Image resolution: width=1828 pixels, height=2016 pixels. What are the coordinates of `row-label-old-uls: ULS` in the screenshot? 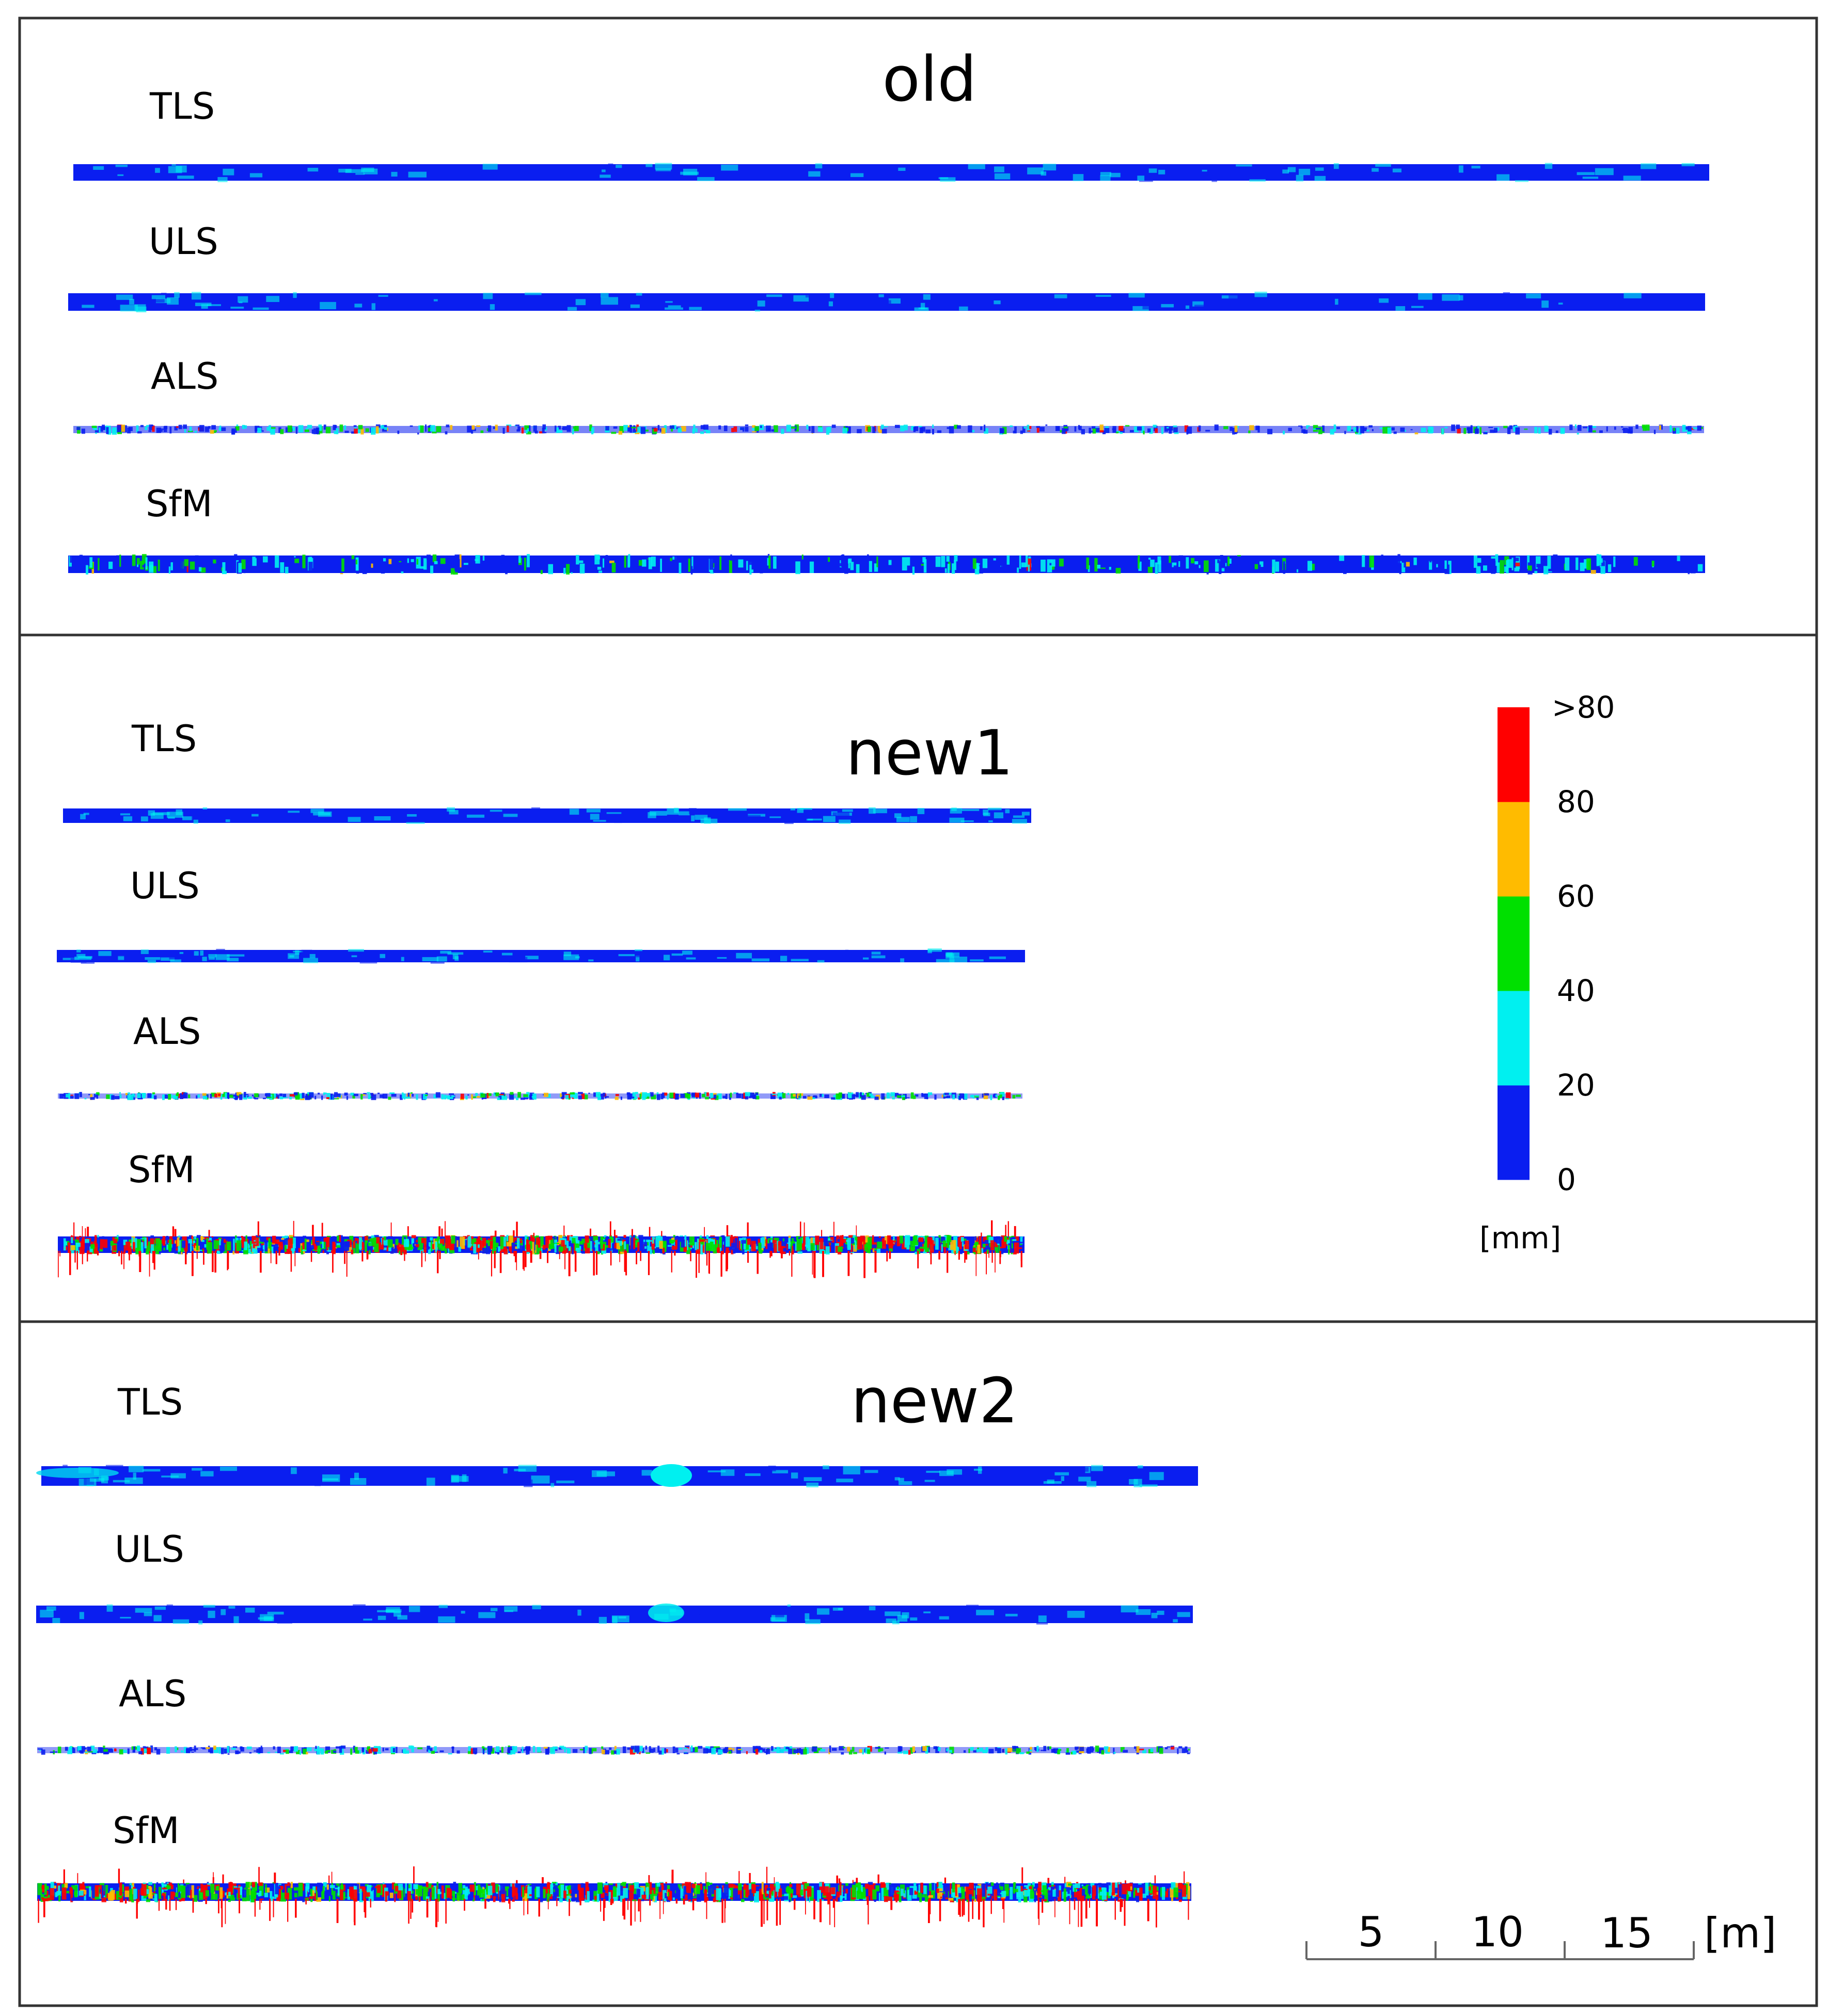 It's located at (183, 241).